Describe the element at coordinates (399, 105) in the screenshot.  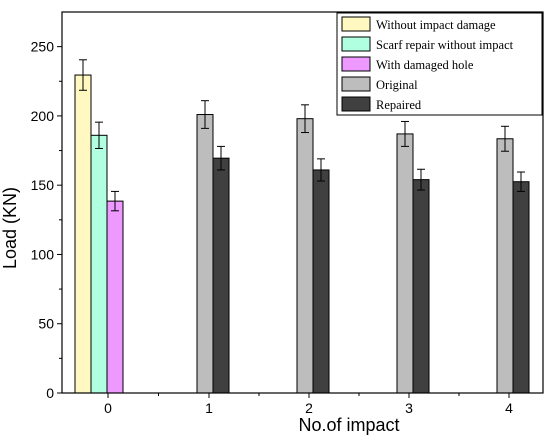
I see `legend-label-repaired: Repaired` at that location.